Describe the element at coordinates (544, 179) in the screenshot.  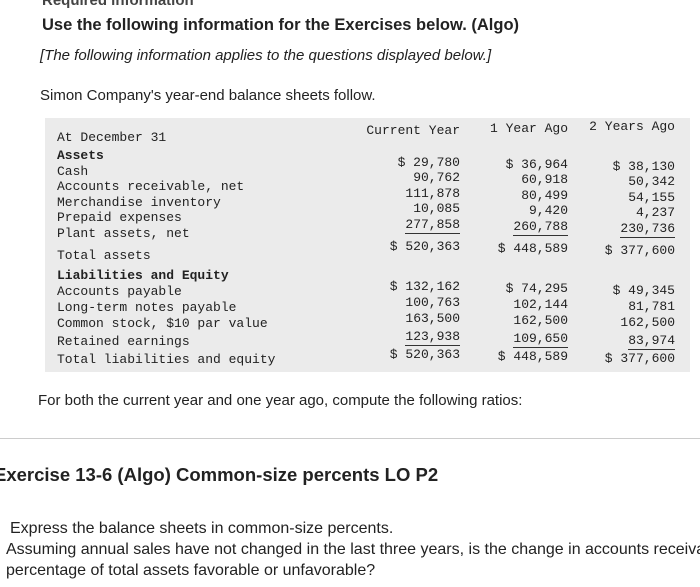
I see `amount: 60,918` at that location.